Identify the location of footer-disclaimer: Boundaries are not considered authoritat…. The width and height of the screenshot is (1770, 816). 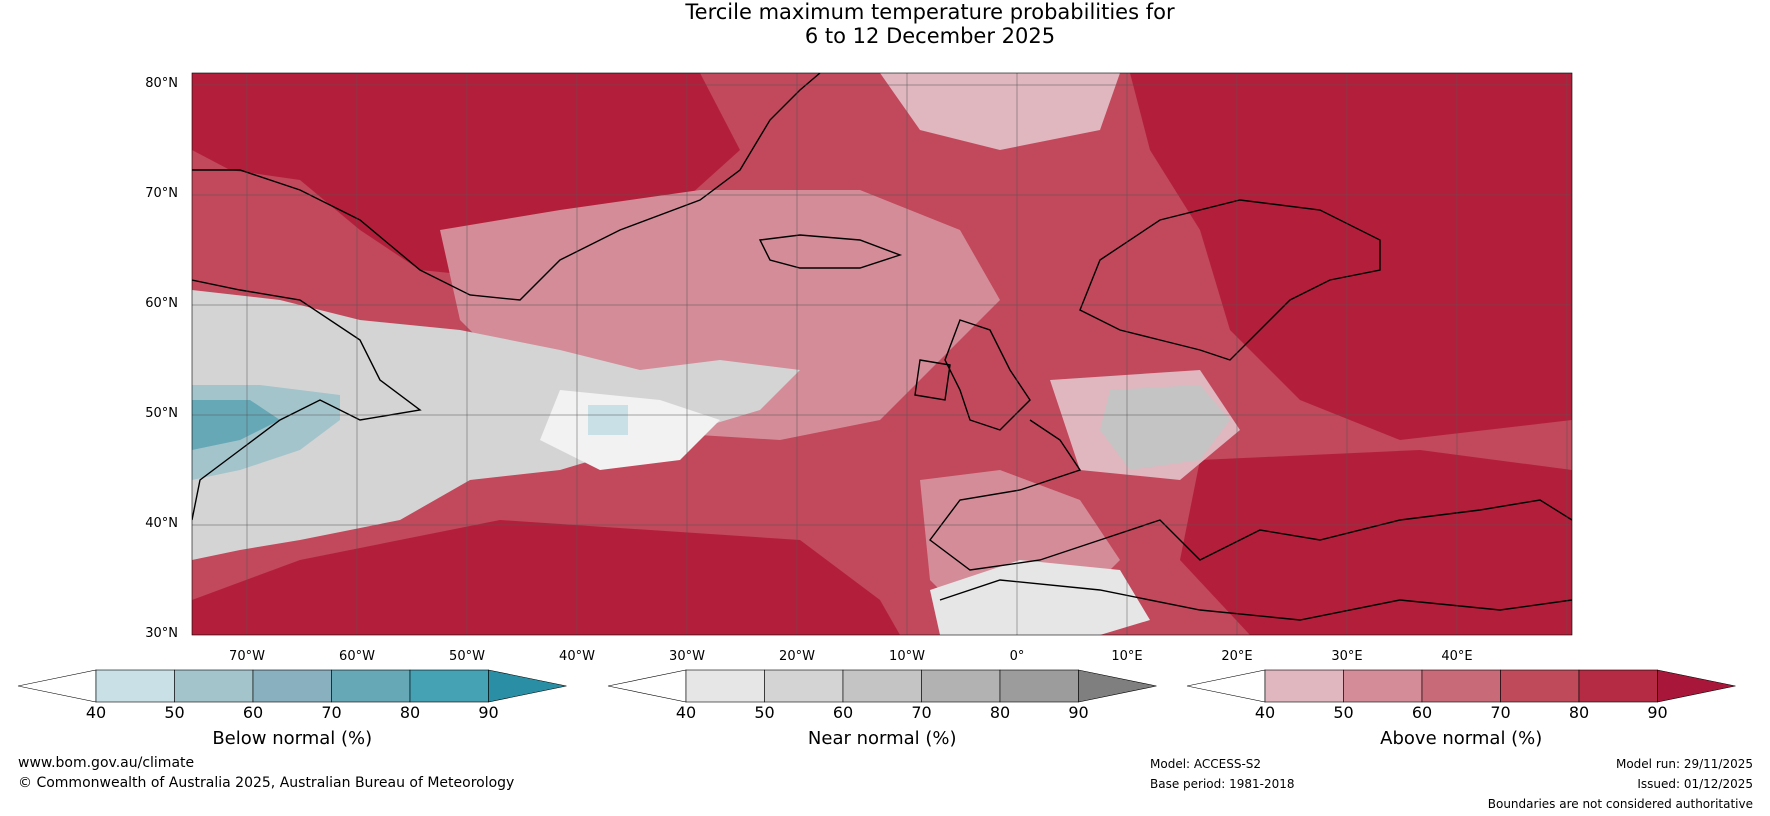
(1620, 804).